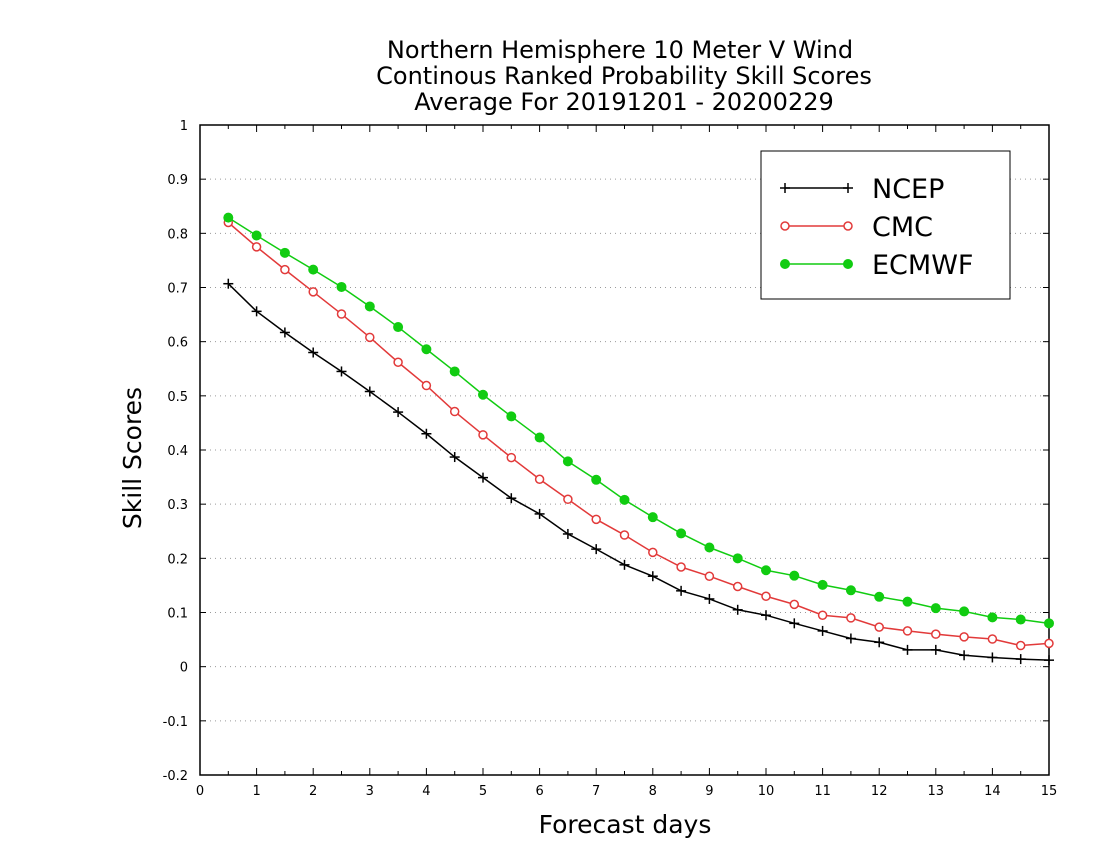 This screenshot has width=1100, height=850. I want to click on y-tick-label: 0.3, so click(177, 505).